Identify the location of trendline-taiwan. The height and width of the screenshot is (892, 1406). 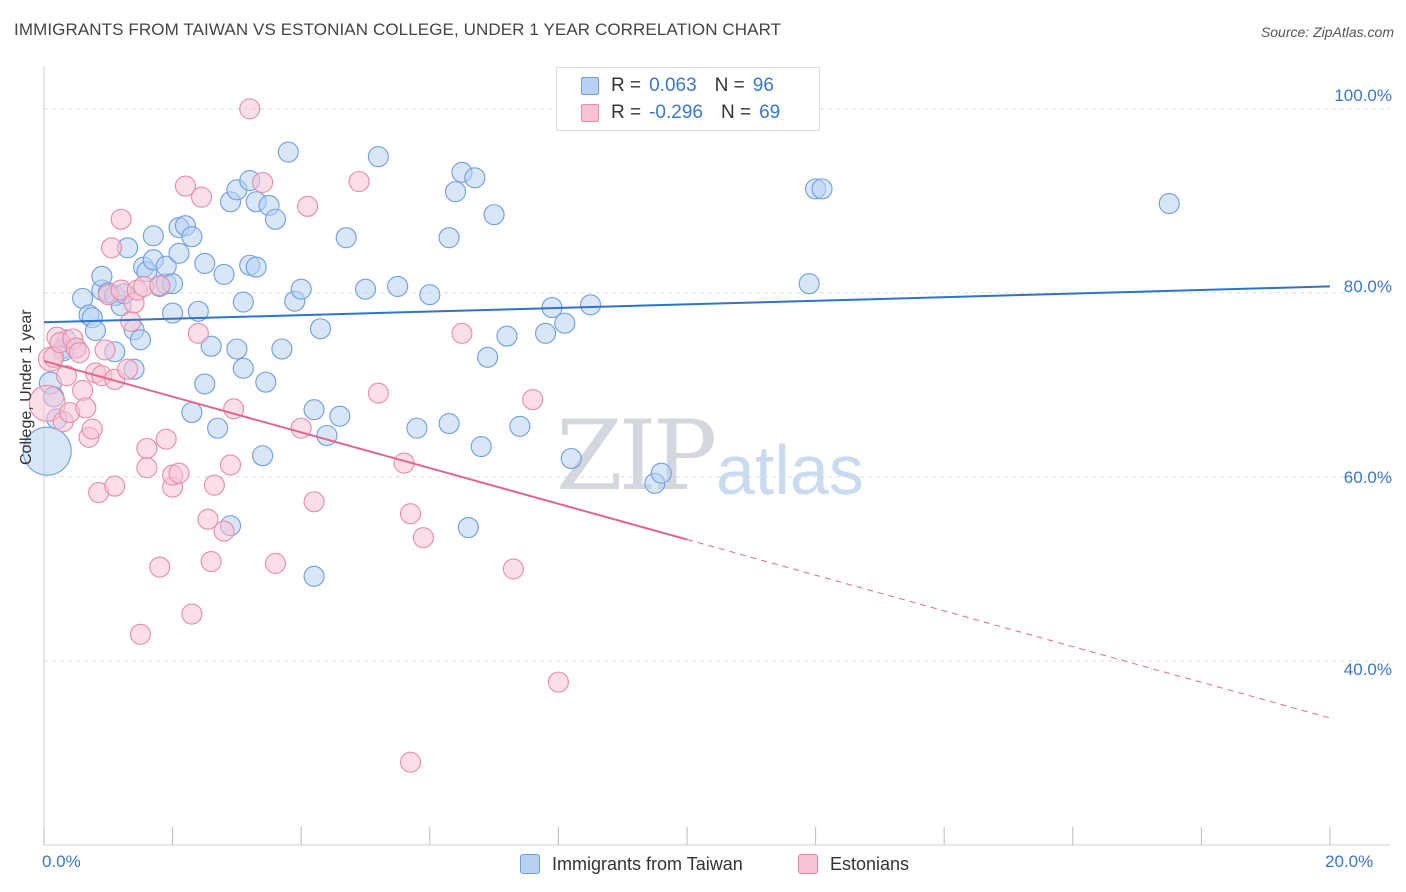
(687, 304).